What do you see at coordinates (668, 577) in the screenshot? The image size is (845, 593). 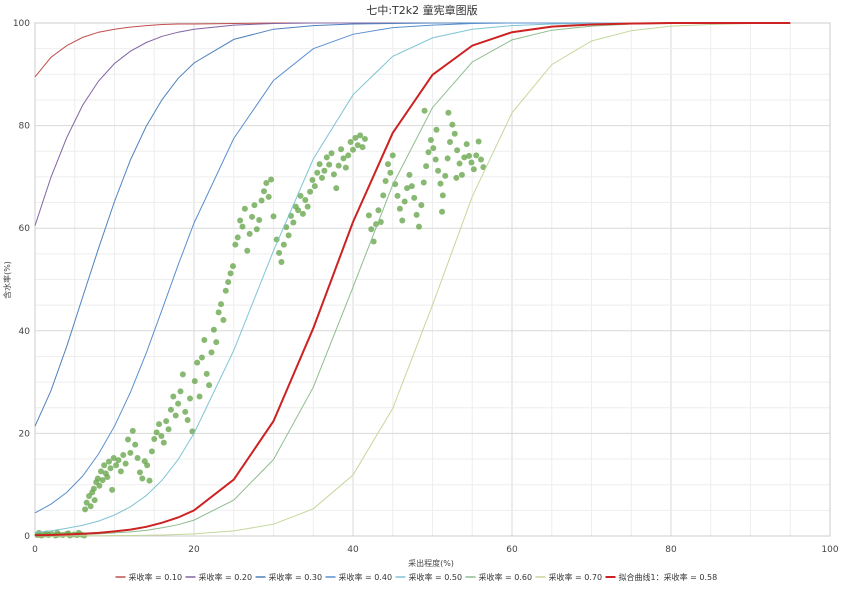 I see `legend-label: 拟合曲线1：采收率 = 0.58` at bounding box center [668, 577].